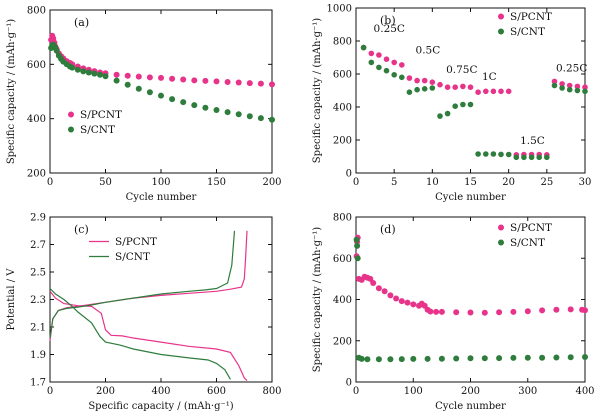  I want to click on x-tick-label: 5, so click(394, 182).